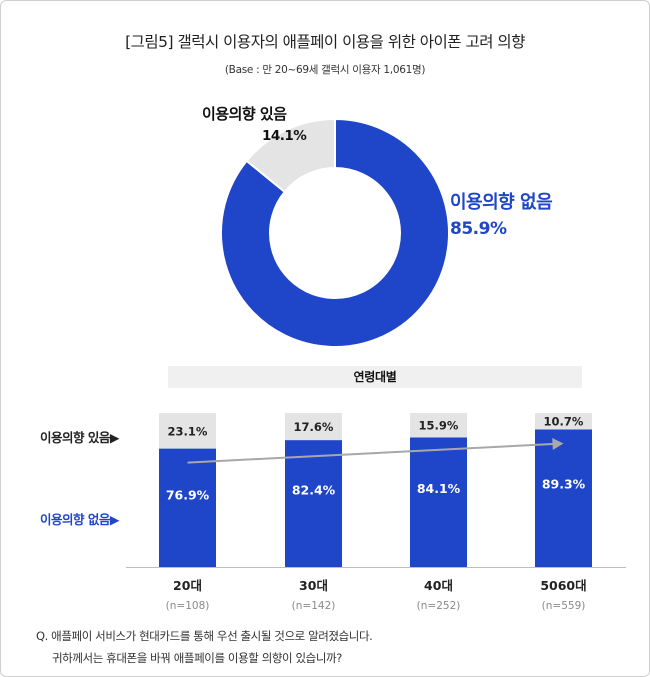 The image size is (650, 677). I want to click on legend-no: 이용의향 없음▶, so click(79, 519).